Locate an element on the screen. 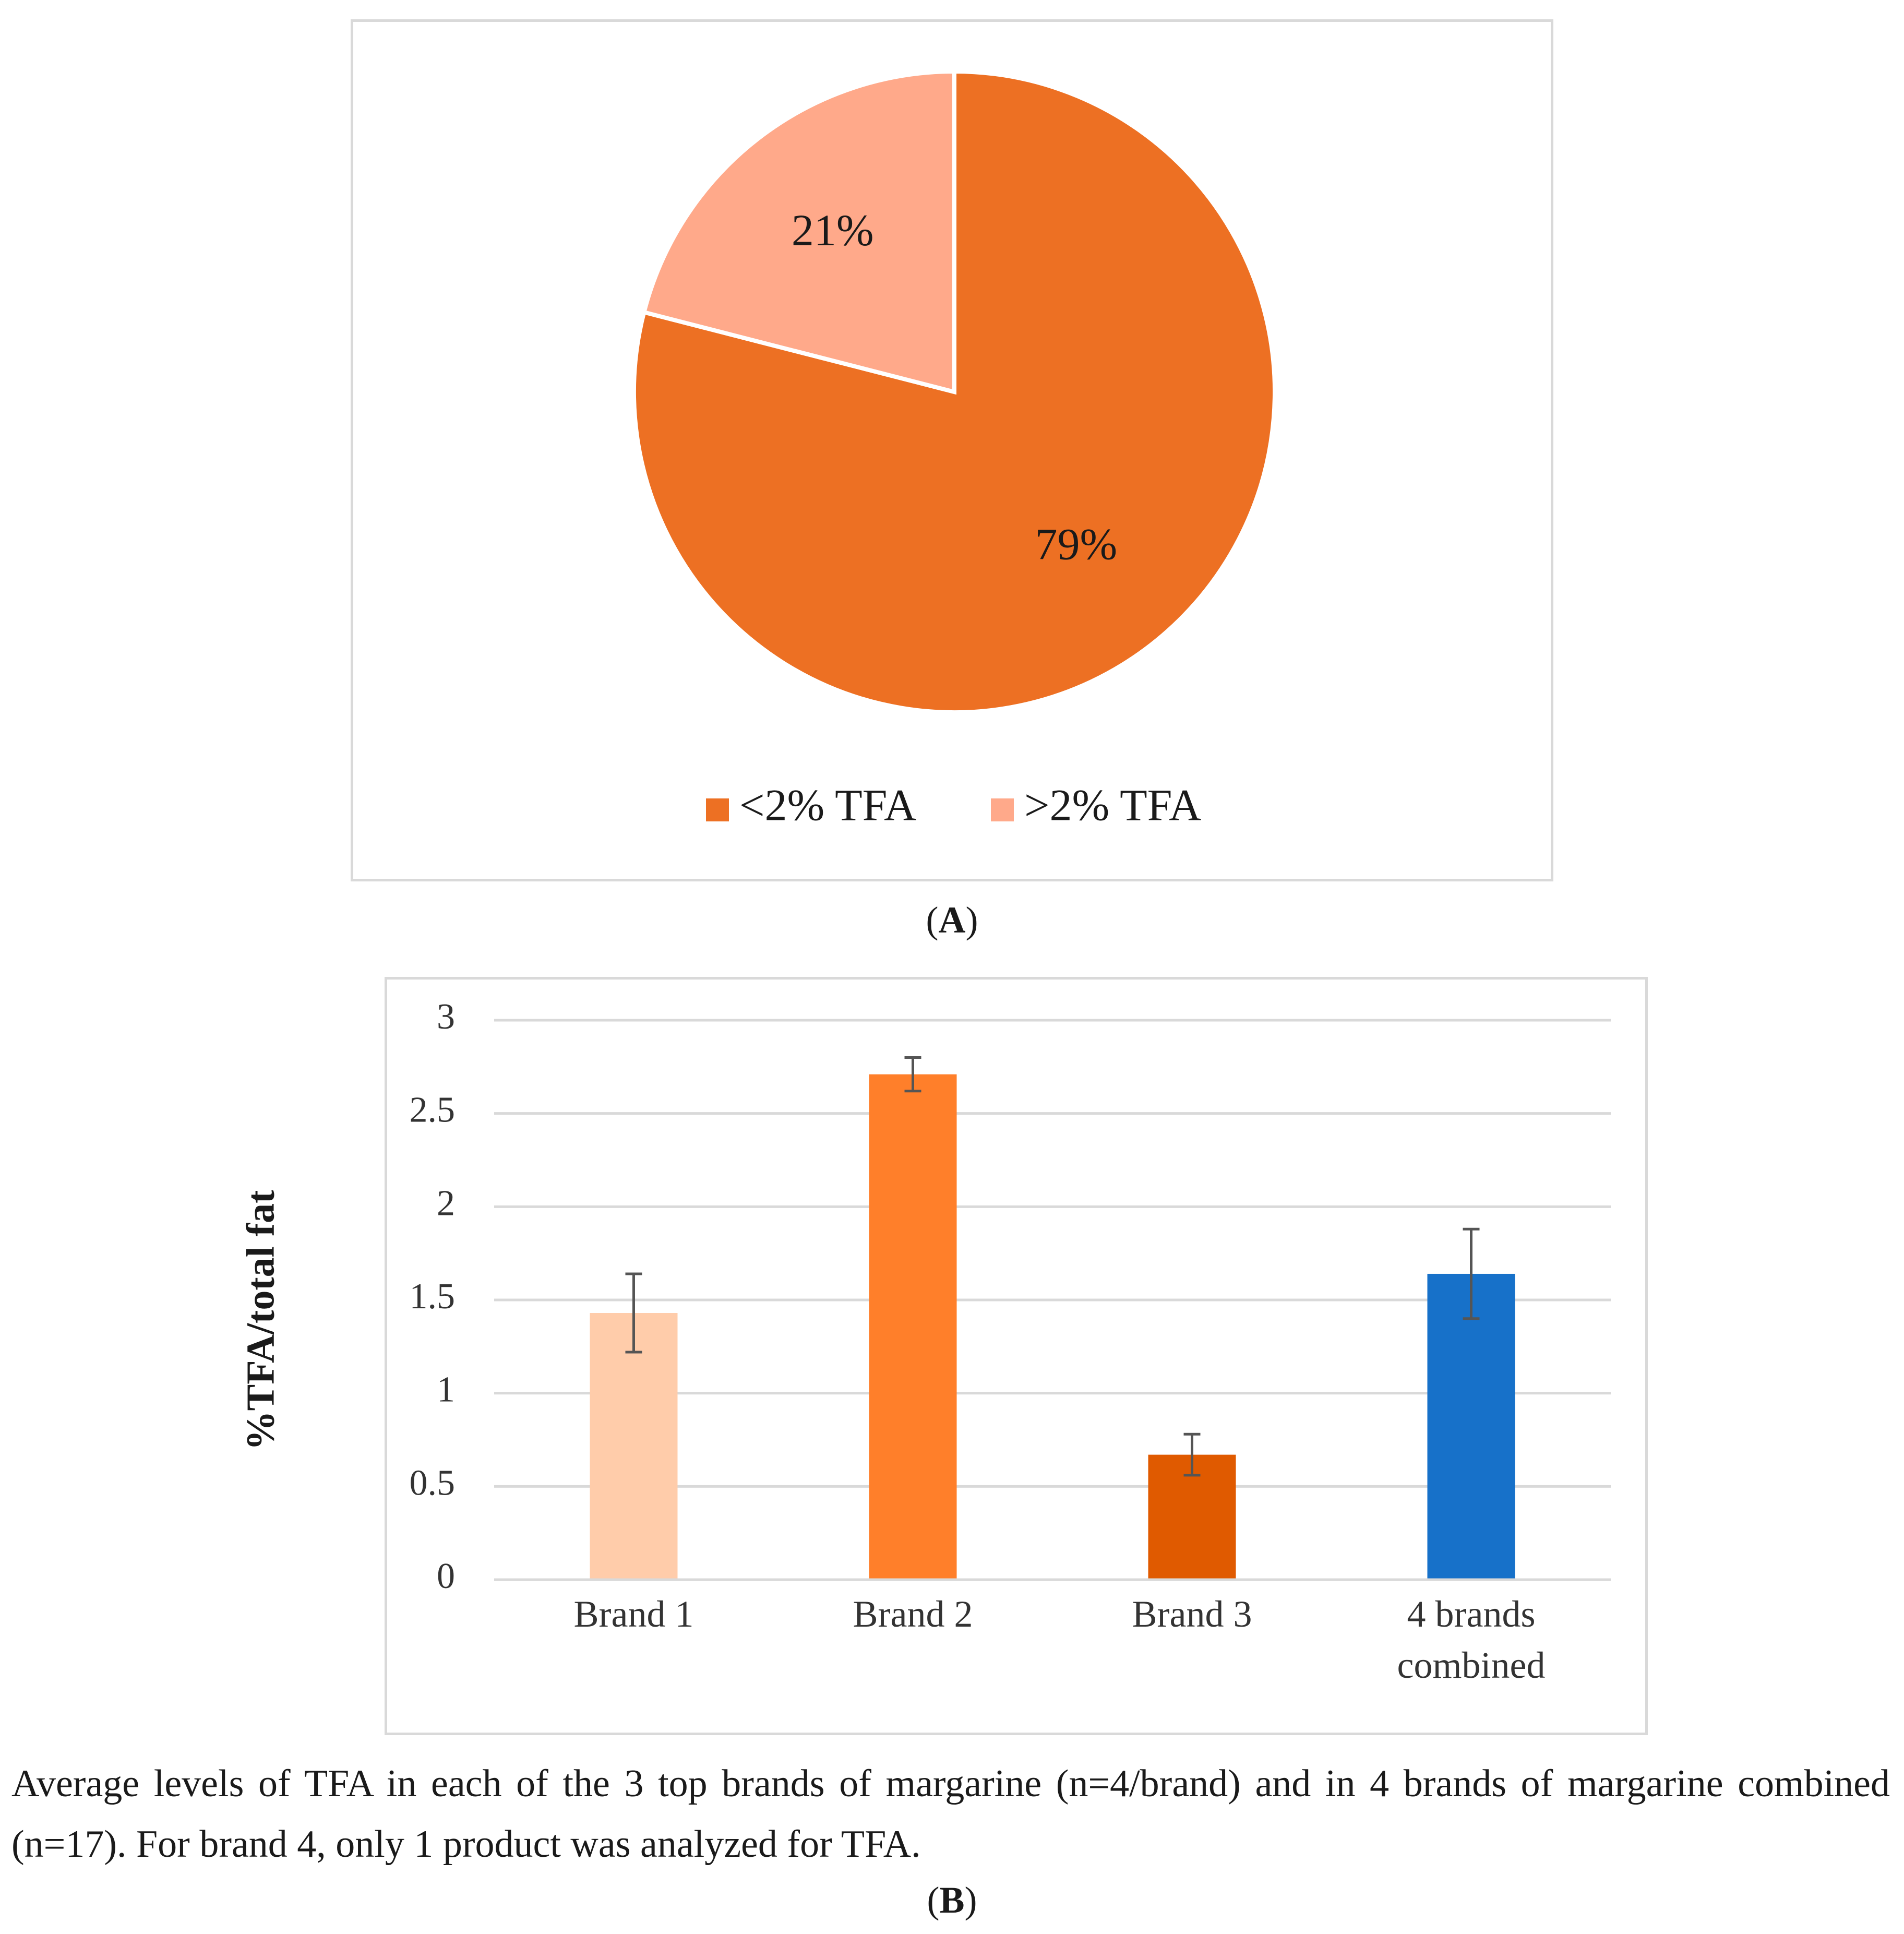  y-tick-label: 1.5 is located at coordinates (433, 1296).